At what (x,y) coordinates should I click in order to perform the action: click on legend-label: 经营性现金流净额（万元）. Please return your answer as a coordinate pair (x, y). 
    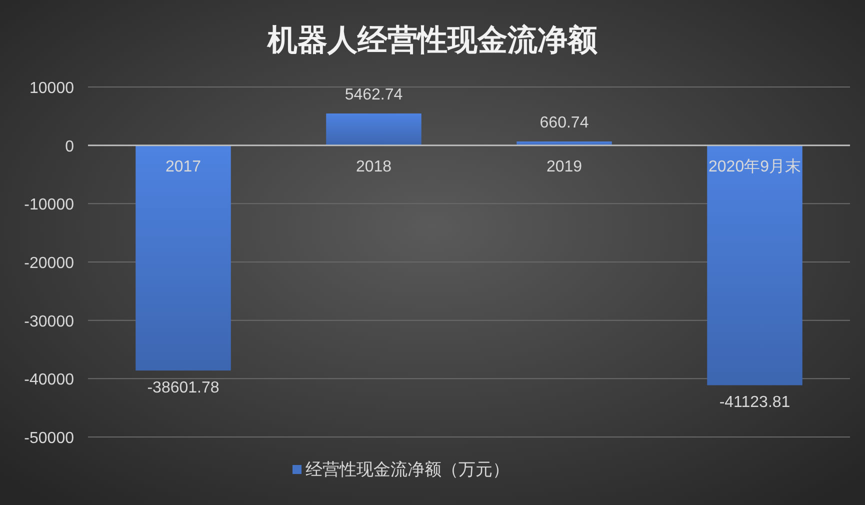
    Looking at the image, I should click on (408, 469).